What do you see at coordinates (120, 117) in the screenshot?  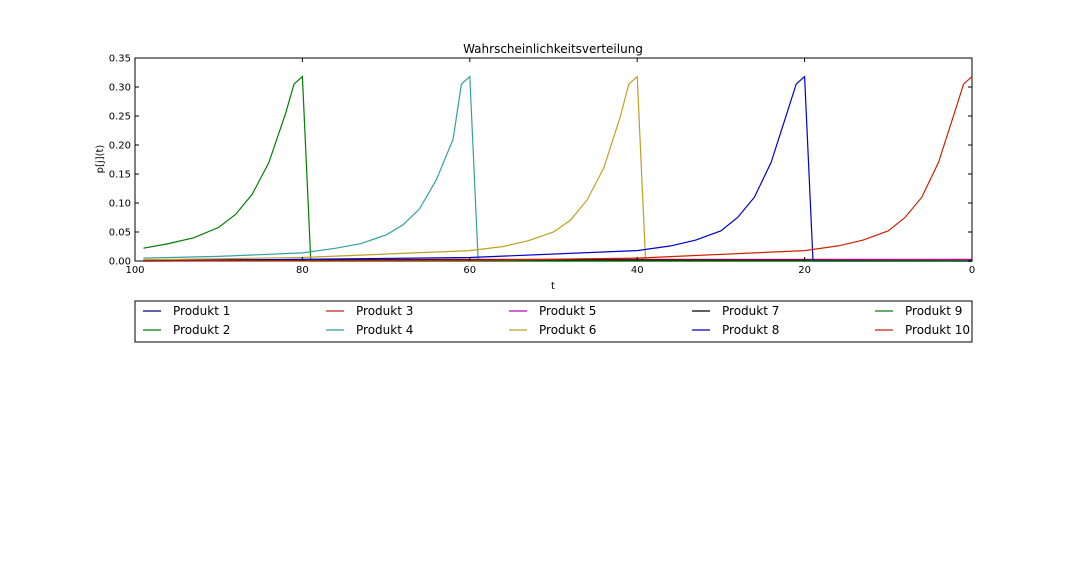 I see `y-tick-label: 0.25` at bounding box center [120, 117].